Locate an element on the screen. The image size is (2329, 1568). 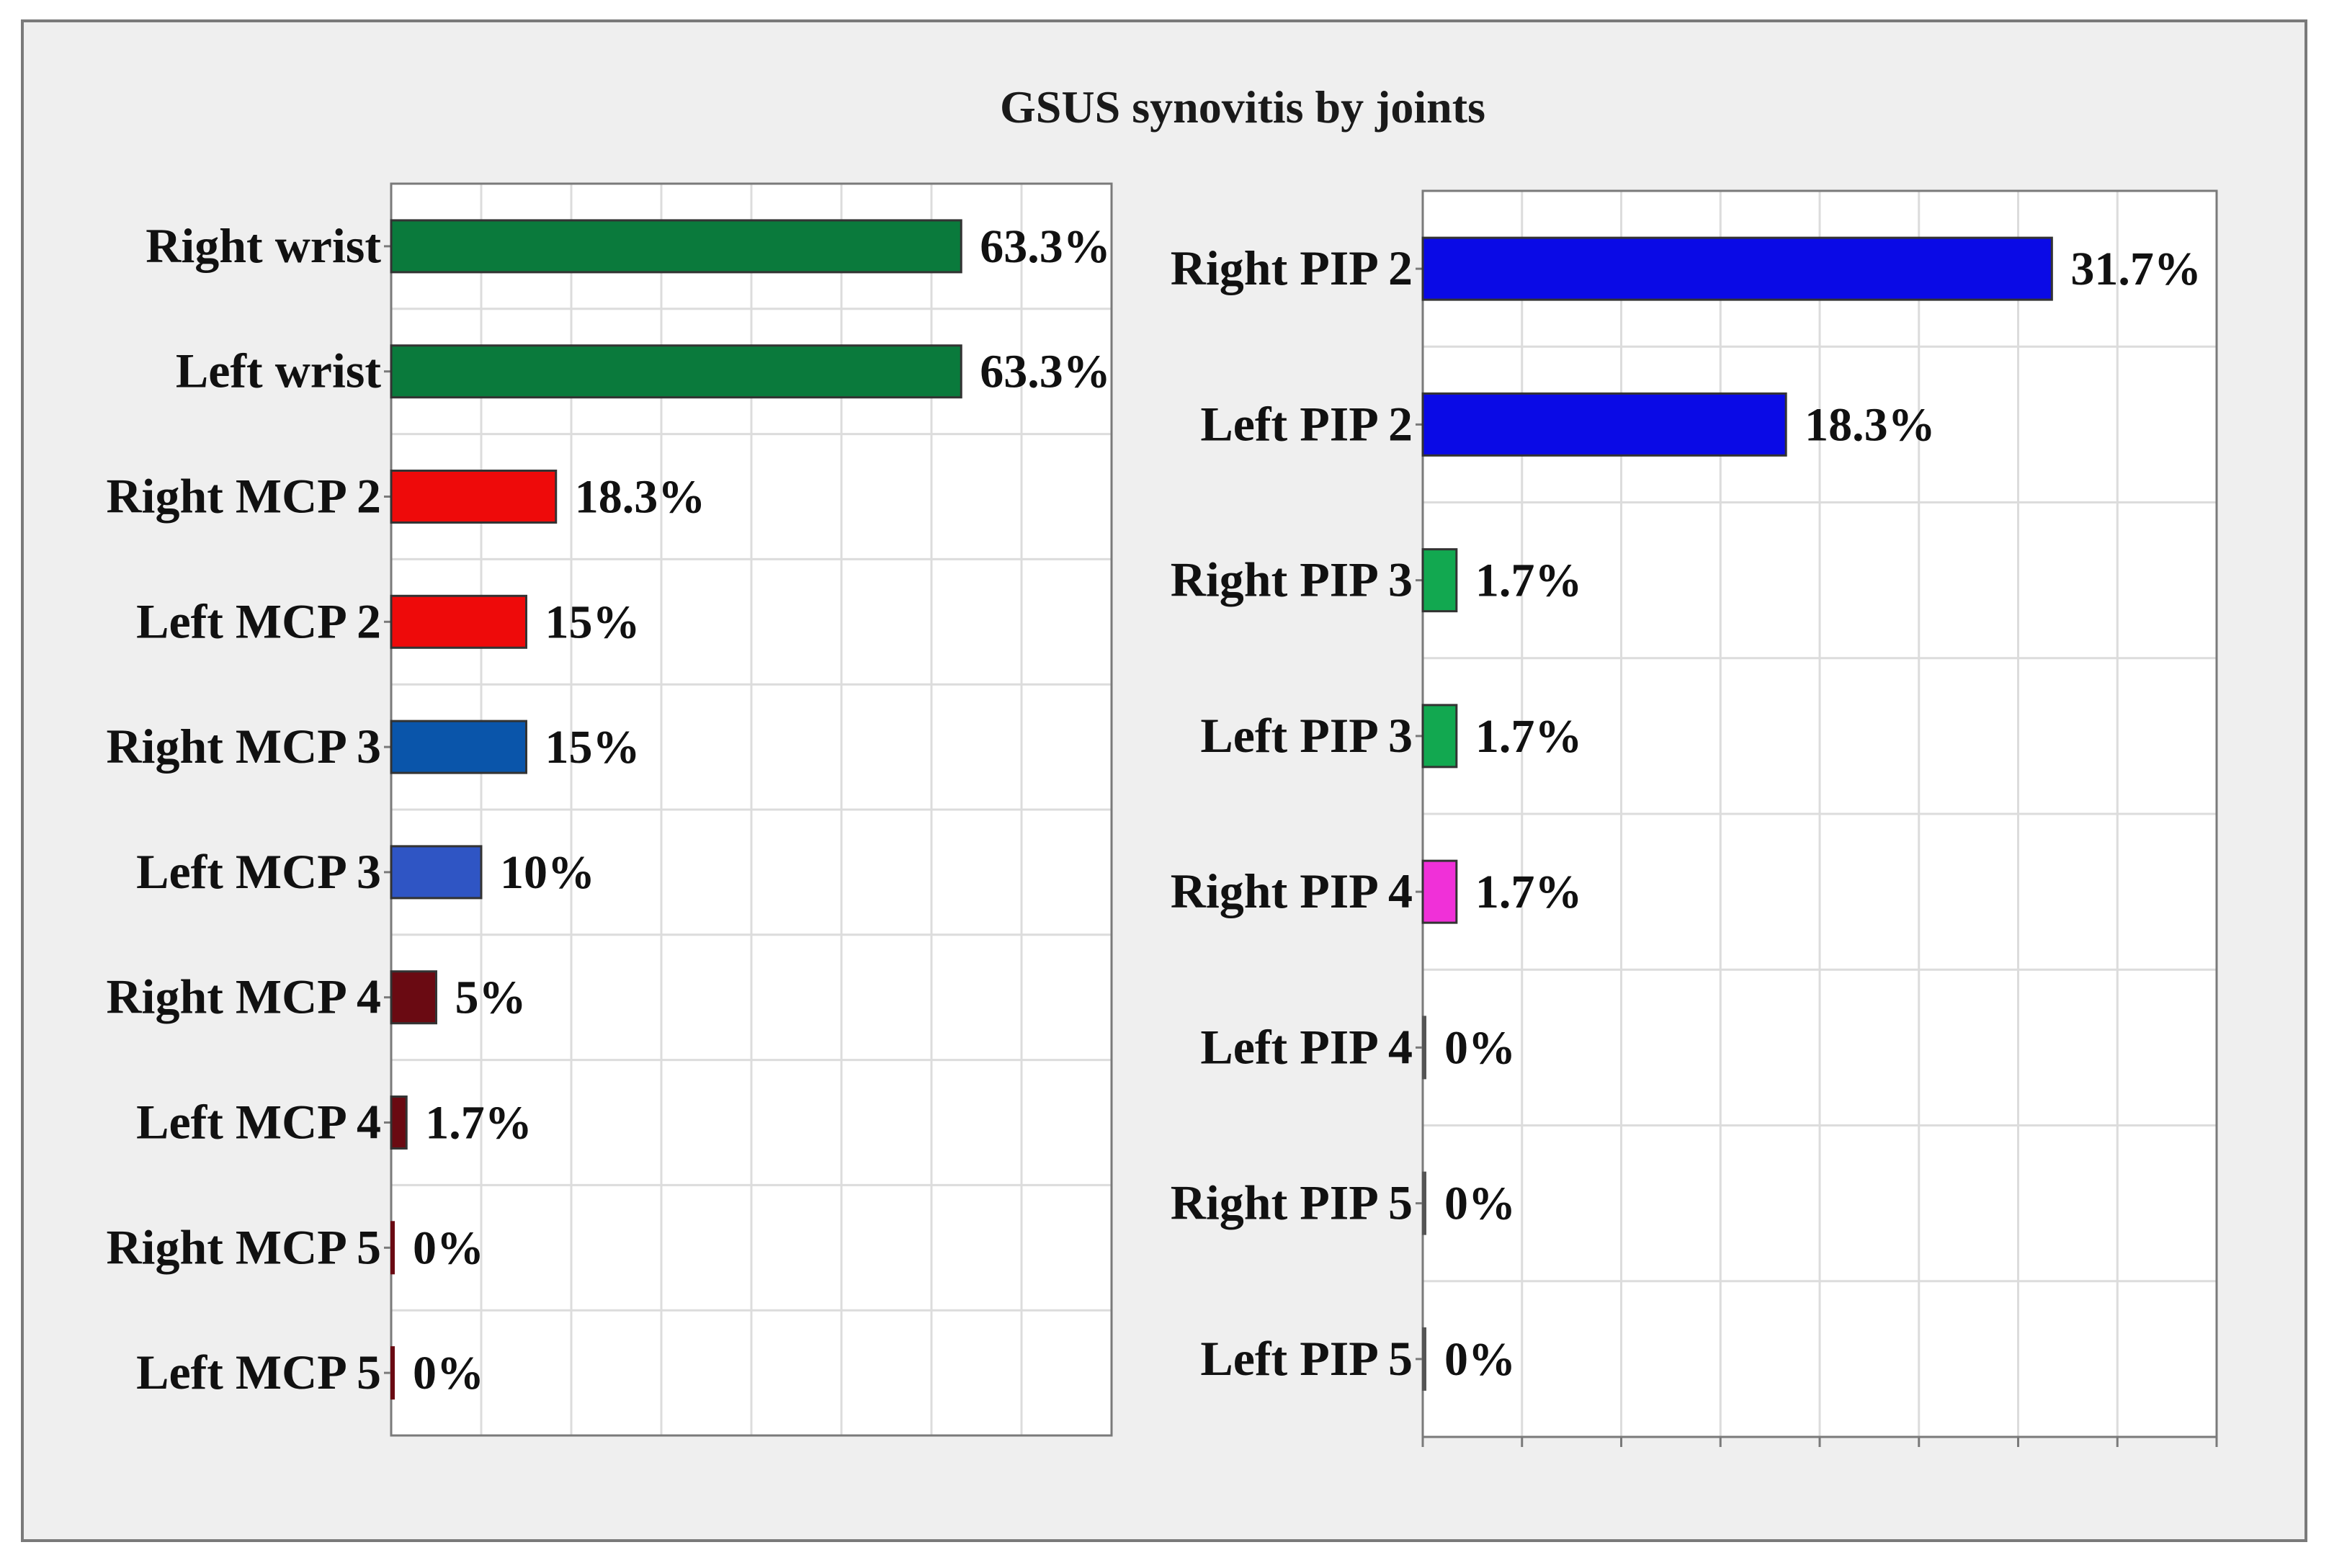
value-label: 5% is located at coordinates (491, 998).